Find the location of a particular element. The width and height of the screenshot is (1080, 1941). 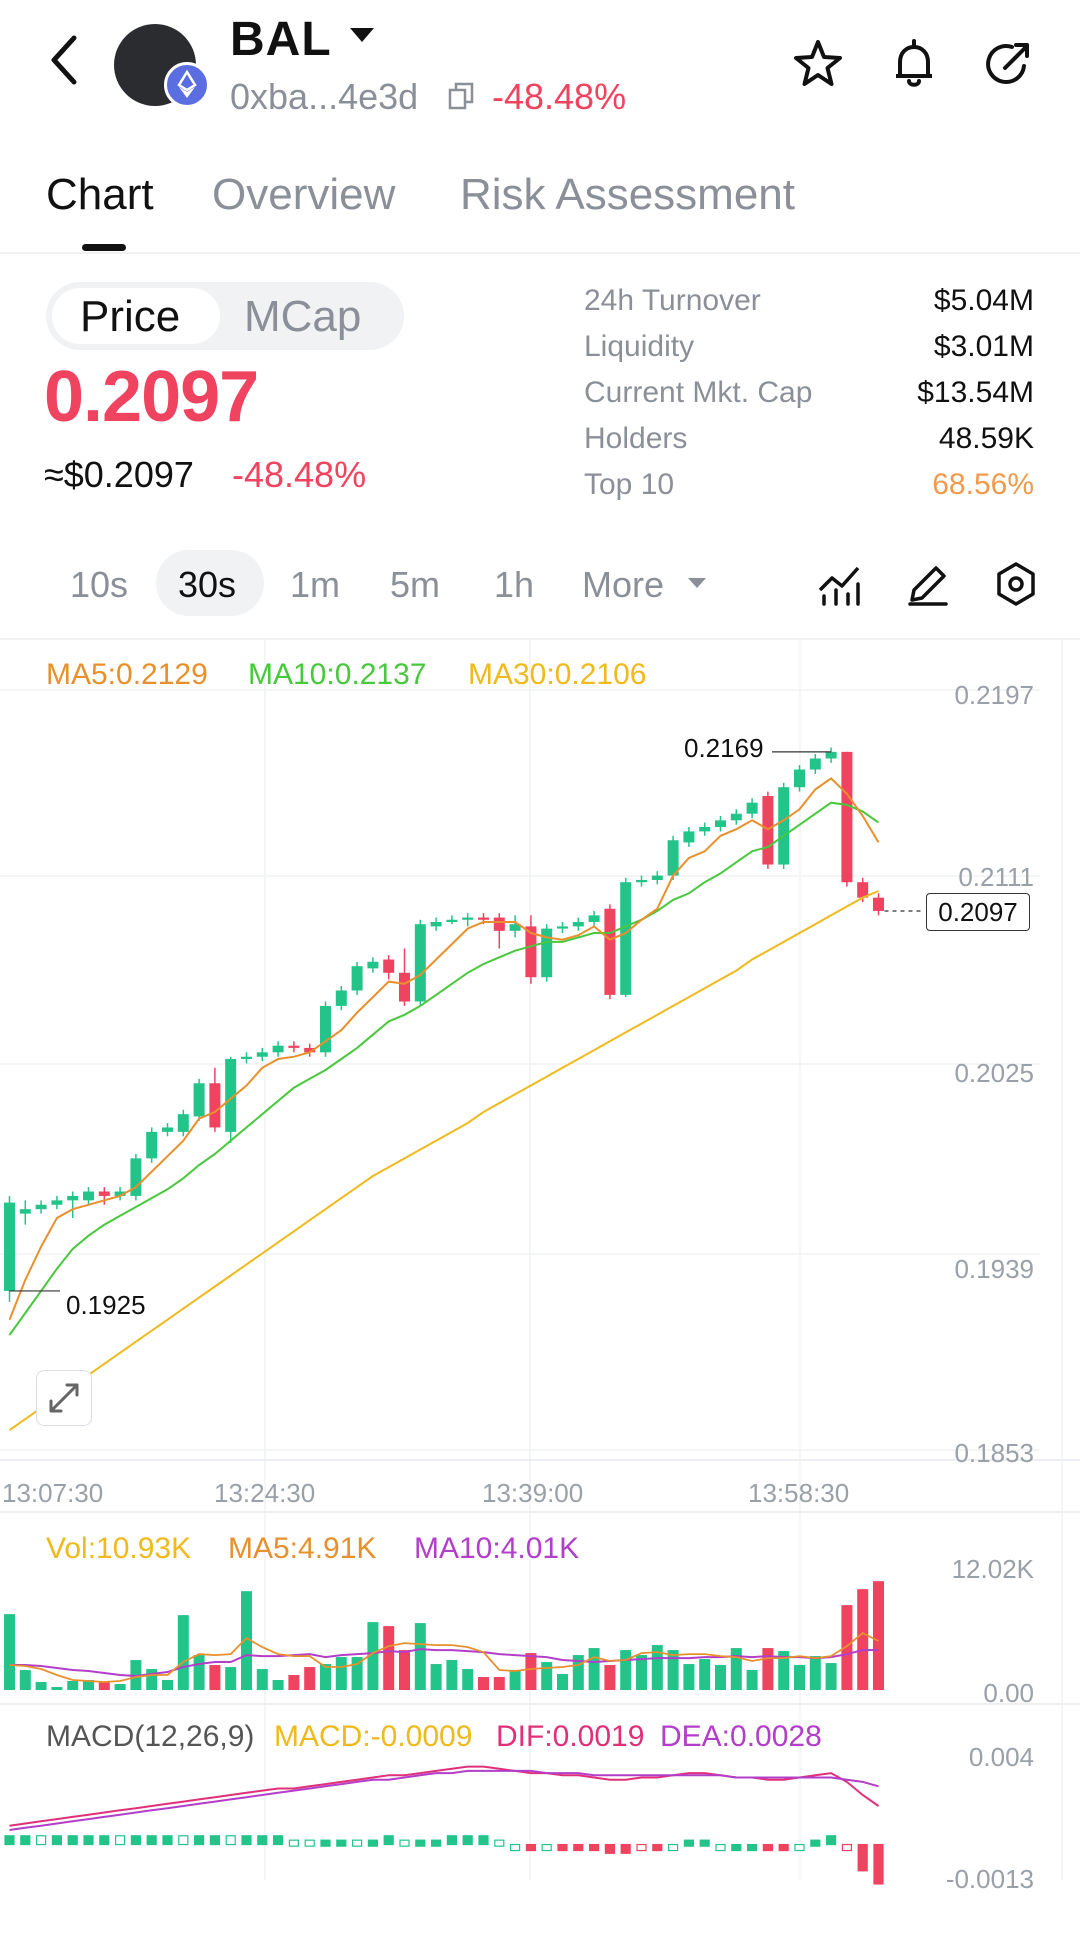

mcap-toggle-option: MCap is located at coordinates (303, 316).